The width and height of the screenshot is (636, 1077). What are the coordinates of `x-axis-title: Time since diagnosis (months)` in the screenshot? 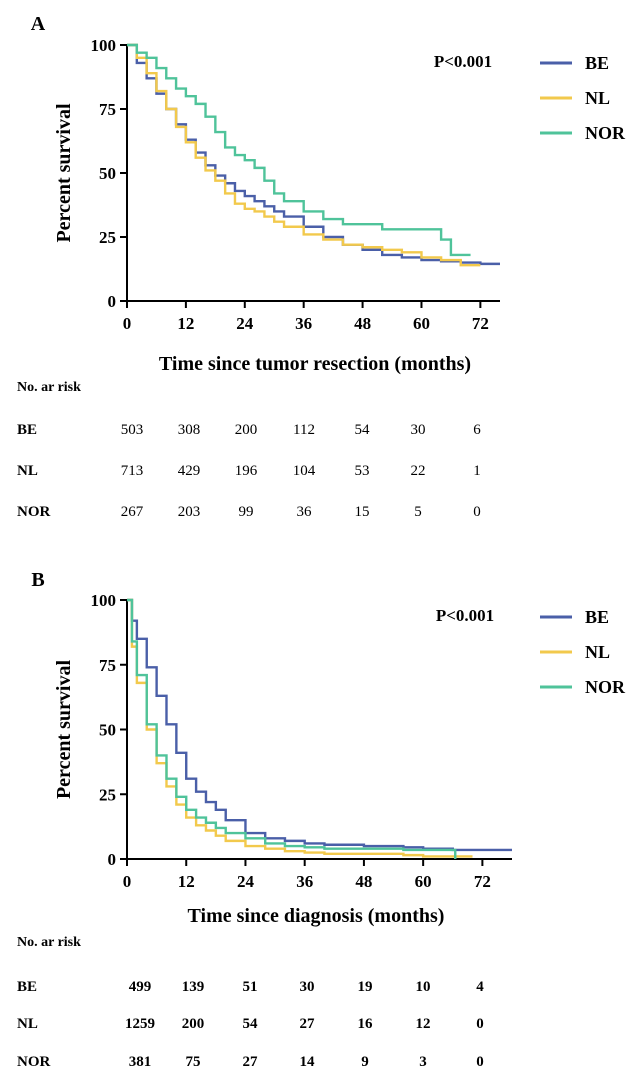 It's located at (316, 916).